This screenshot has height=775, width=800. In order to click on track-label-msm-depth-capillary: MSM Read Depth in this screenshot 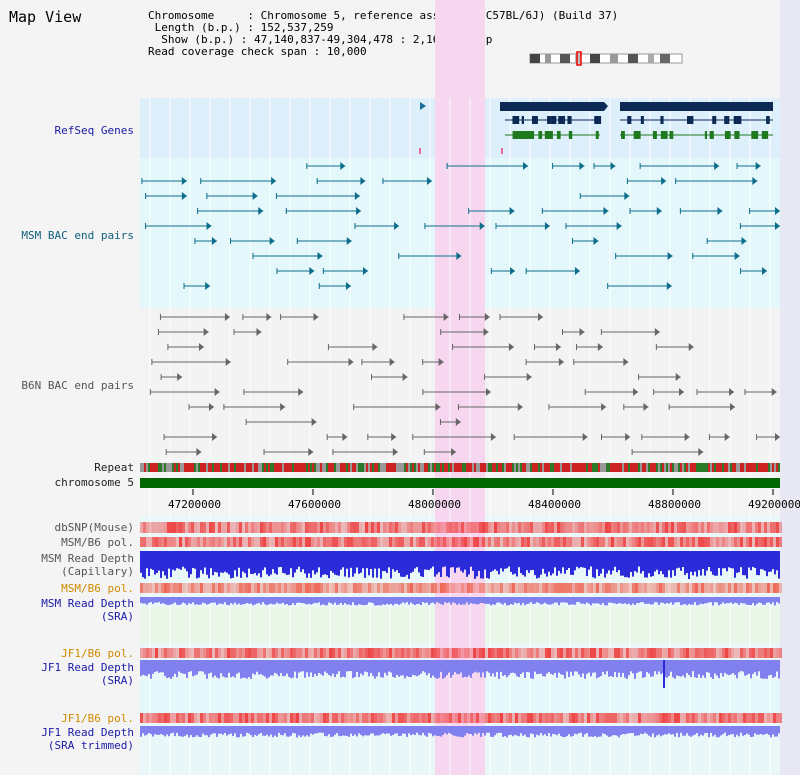, I will do `click(87, 558)`.